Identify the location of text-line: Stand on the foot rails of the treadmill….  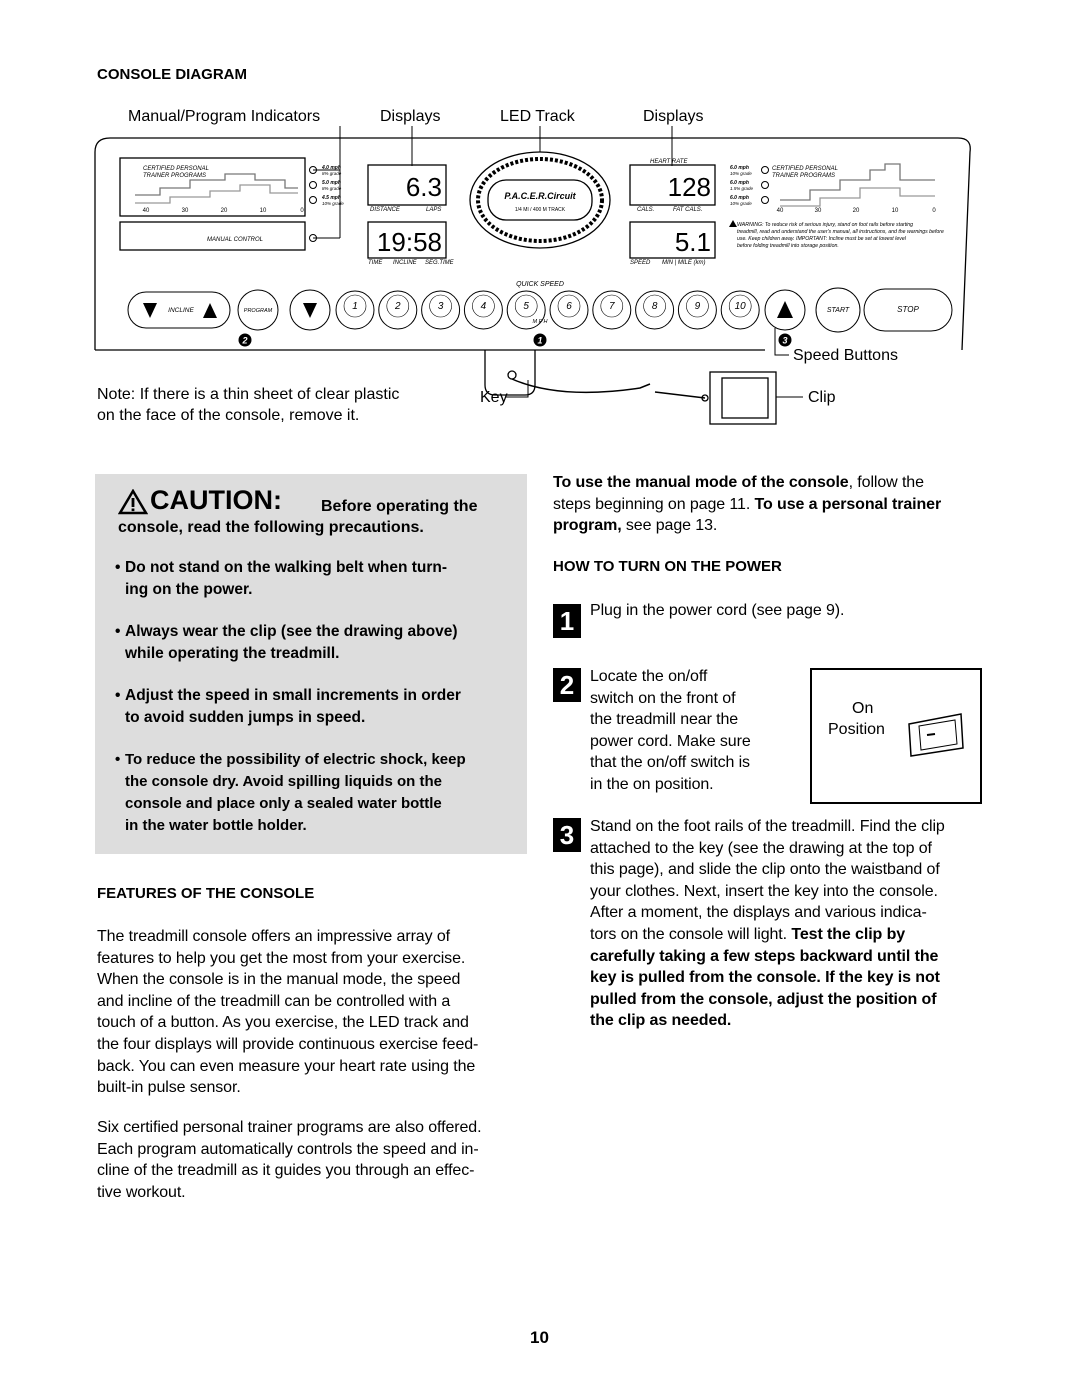
(767, 826).